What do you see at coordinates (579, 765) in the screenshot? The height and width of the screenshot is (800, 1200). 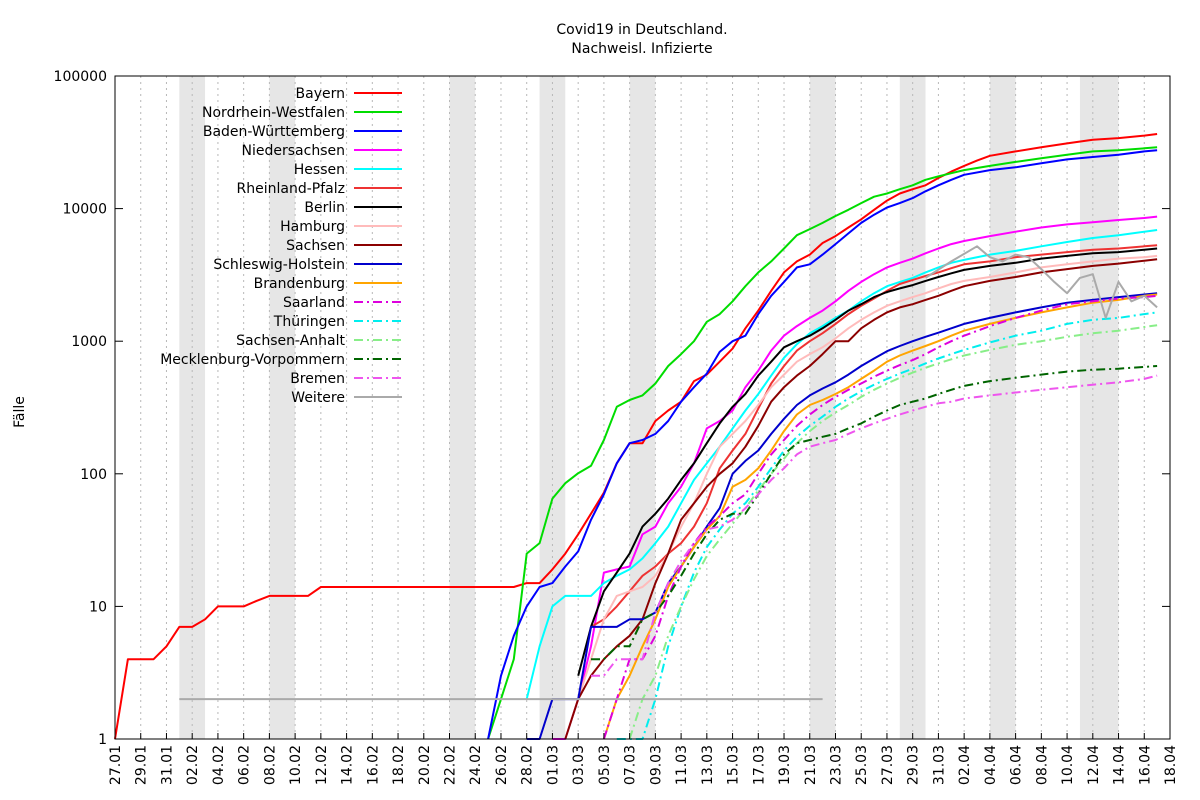 I see `x-tick-label: 03.03` at bounding box center [579, 765].